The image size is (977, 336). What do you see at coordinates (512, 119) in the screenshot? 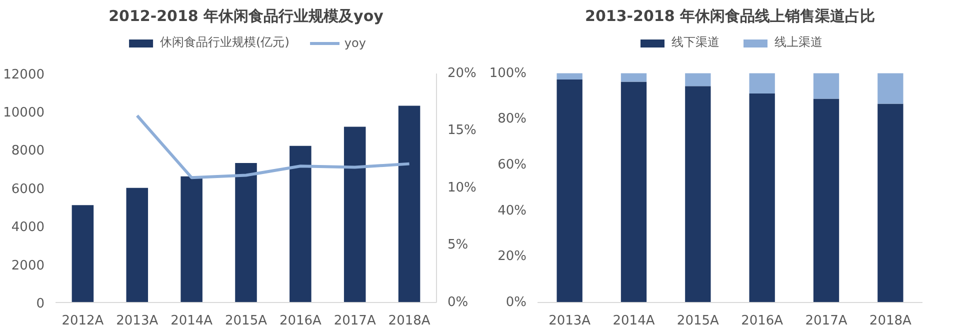
I see `y-tick-label: 80%` at bounding box center [512, 119].